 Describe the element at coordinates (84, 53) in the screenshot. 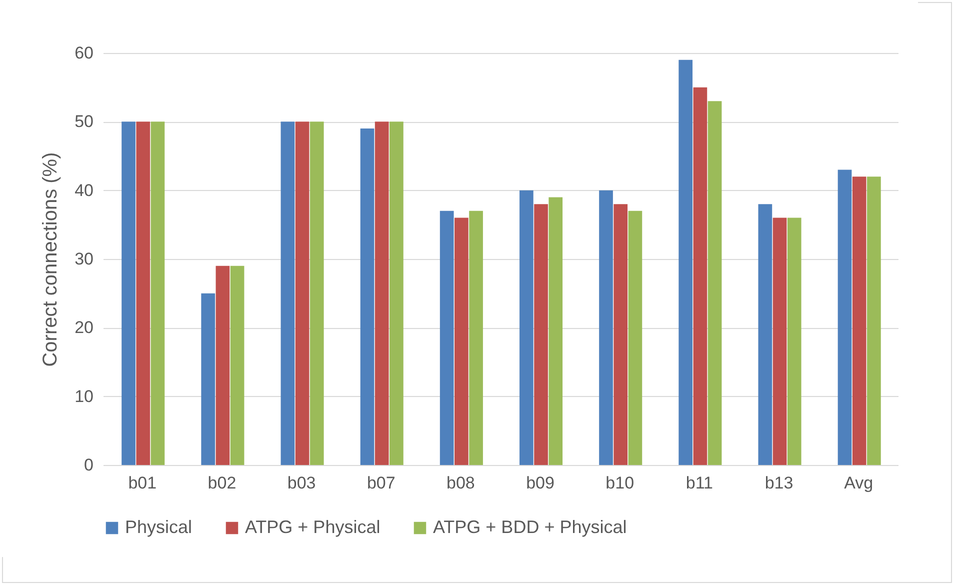

I see `y-tick-label: 60` at that location.